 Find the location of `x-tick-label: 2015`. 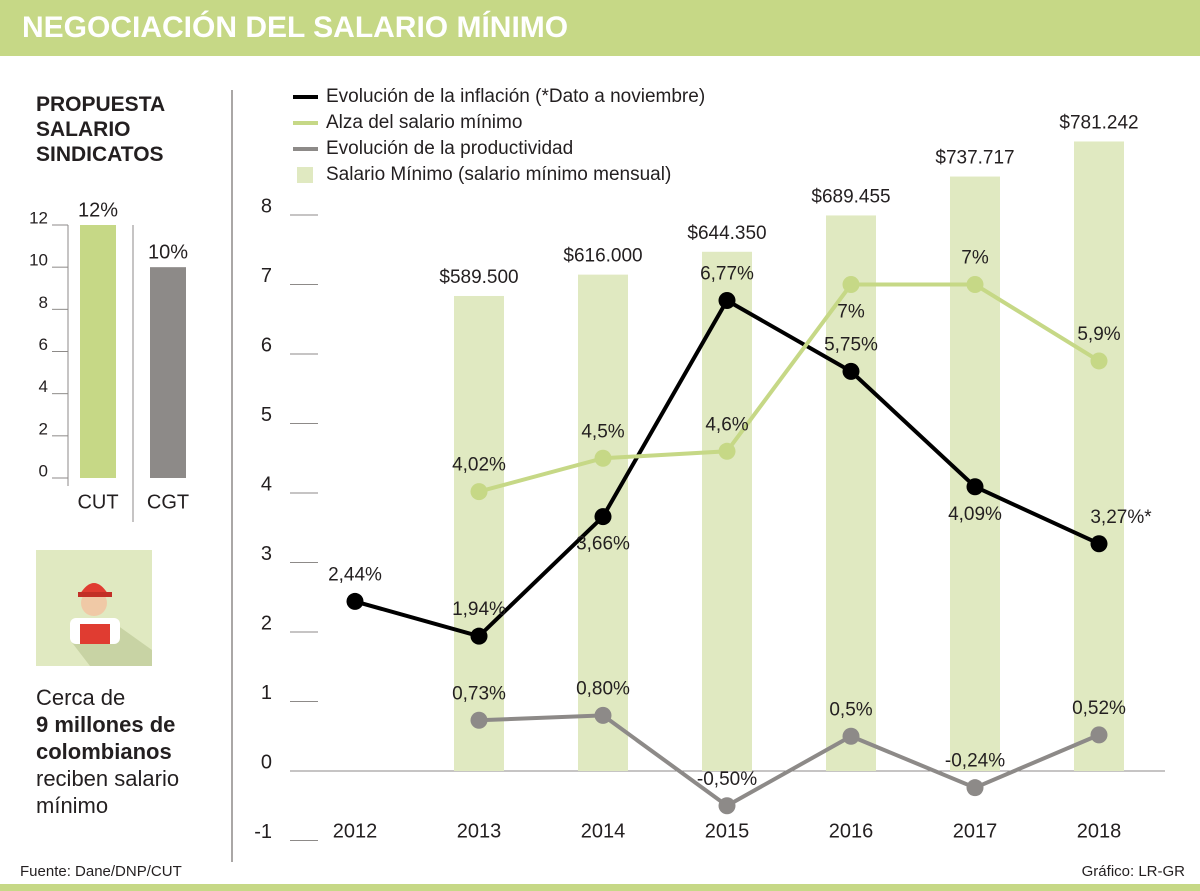

x-tick-label: 2015 is located at coordinates (727, 831).